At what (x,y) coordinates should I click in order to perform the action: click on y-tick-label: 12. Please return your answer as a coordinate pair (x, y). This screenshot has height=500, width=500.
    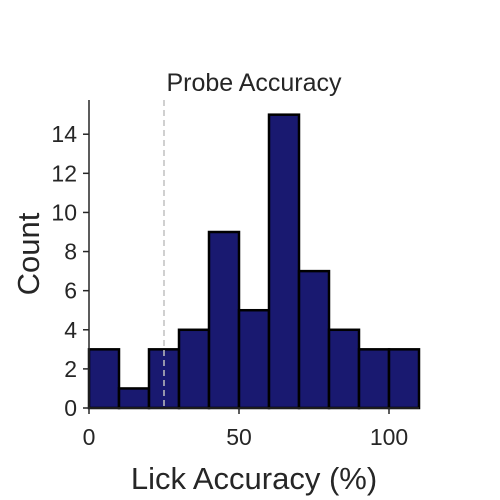
    Looking at the image, I should click on (64, 173).